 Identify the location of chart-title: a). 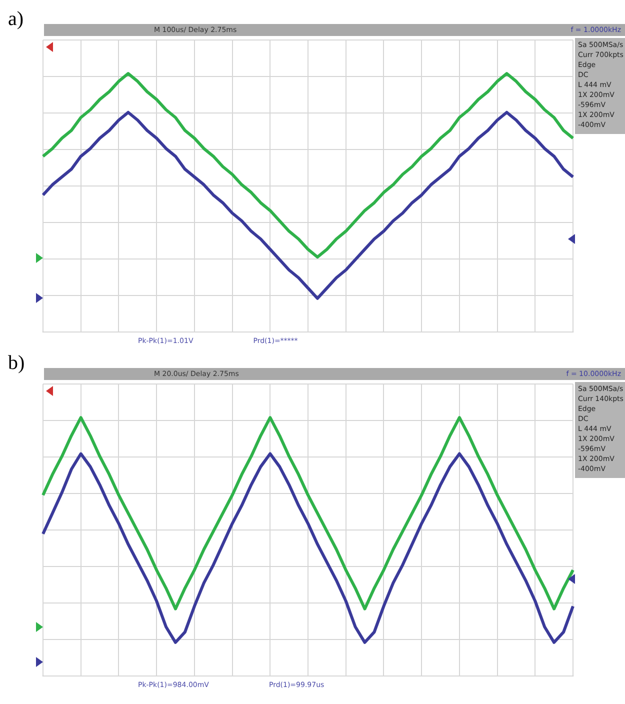
(16, 19).